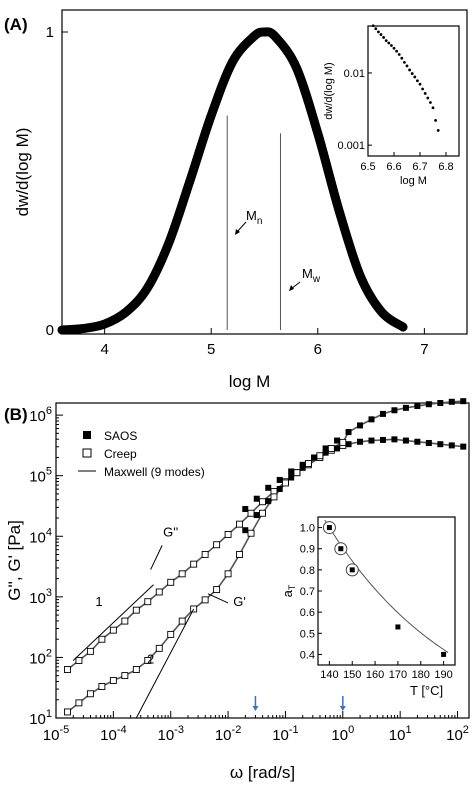  What do you see at coordinates (307, 529) in the screenshot?
I see `inset-b-ytick-label: 1.0` at bounding box center [307, 529].